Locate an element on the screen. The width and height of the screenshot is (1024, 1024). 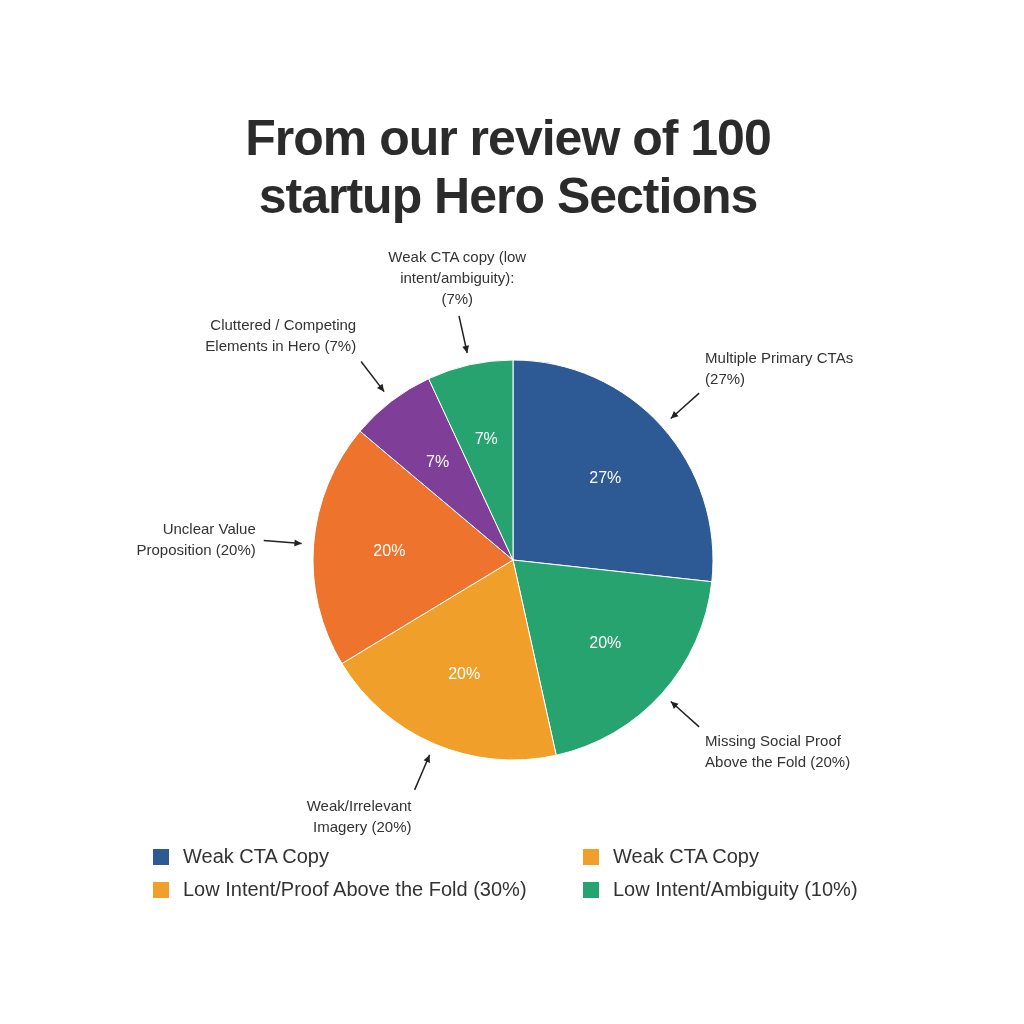
chart-title: From our review of 100 startup Hero Sections is located at coordinates (508, 167).